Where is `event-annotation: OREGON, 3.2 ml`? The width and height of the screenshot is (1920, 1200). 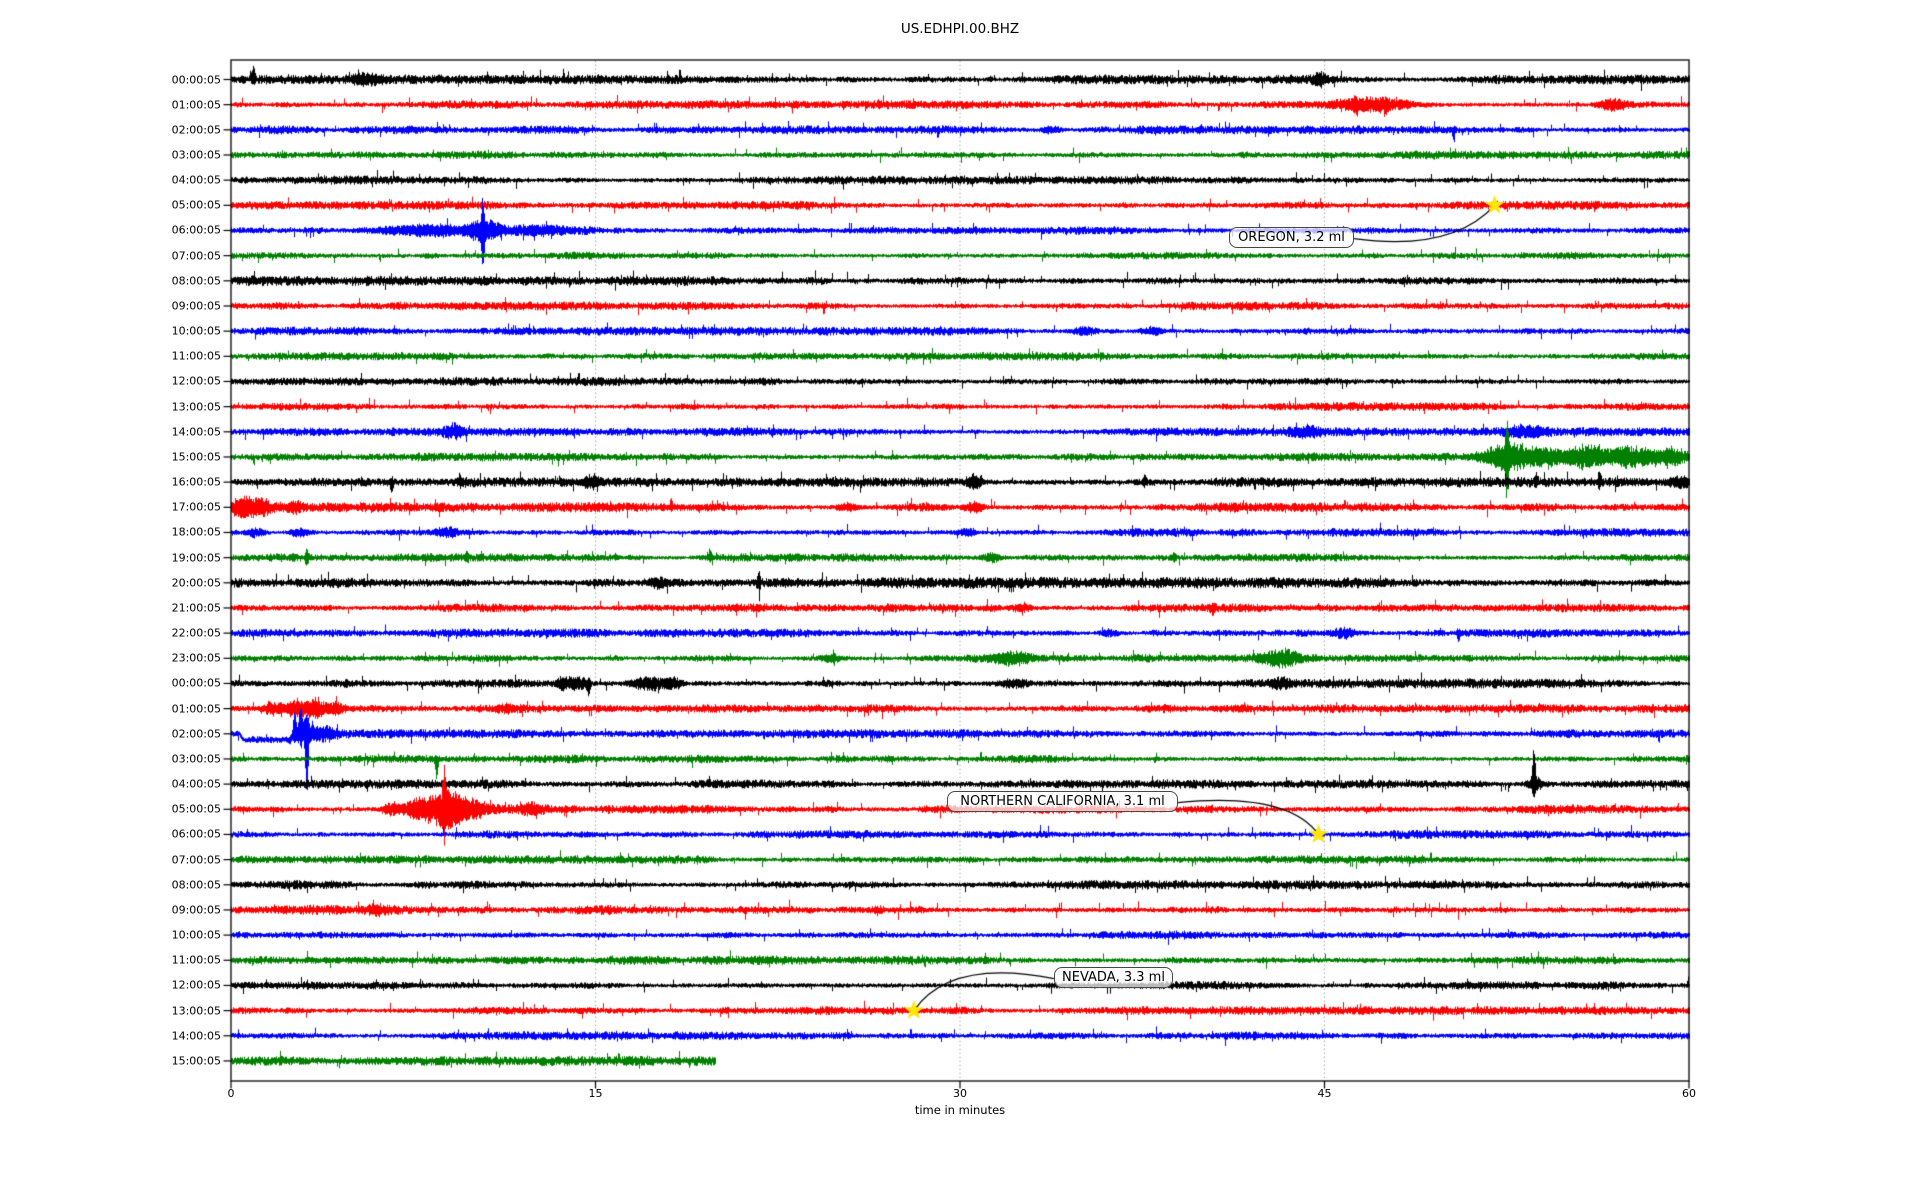
event-annotation: OREGON, 3.2 ml is located at coordinates (1291, 237).